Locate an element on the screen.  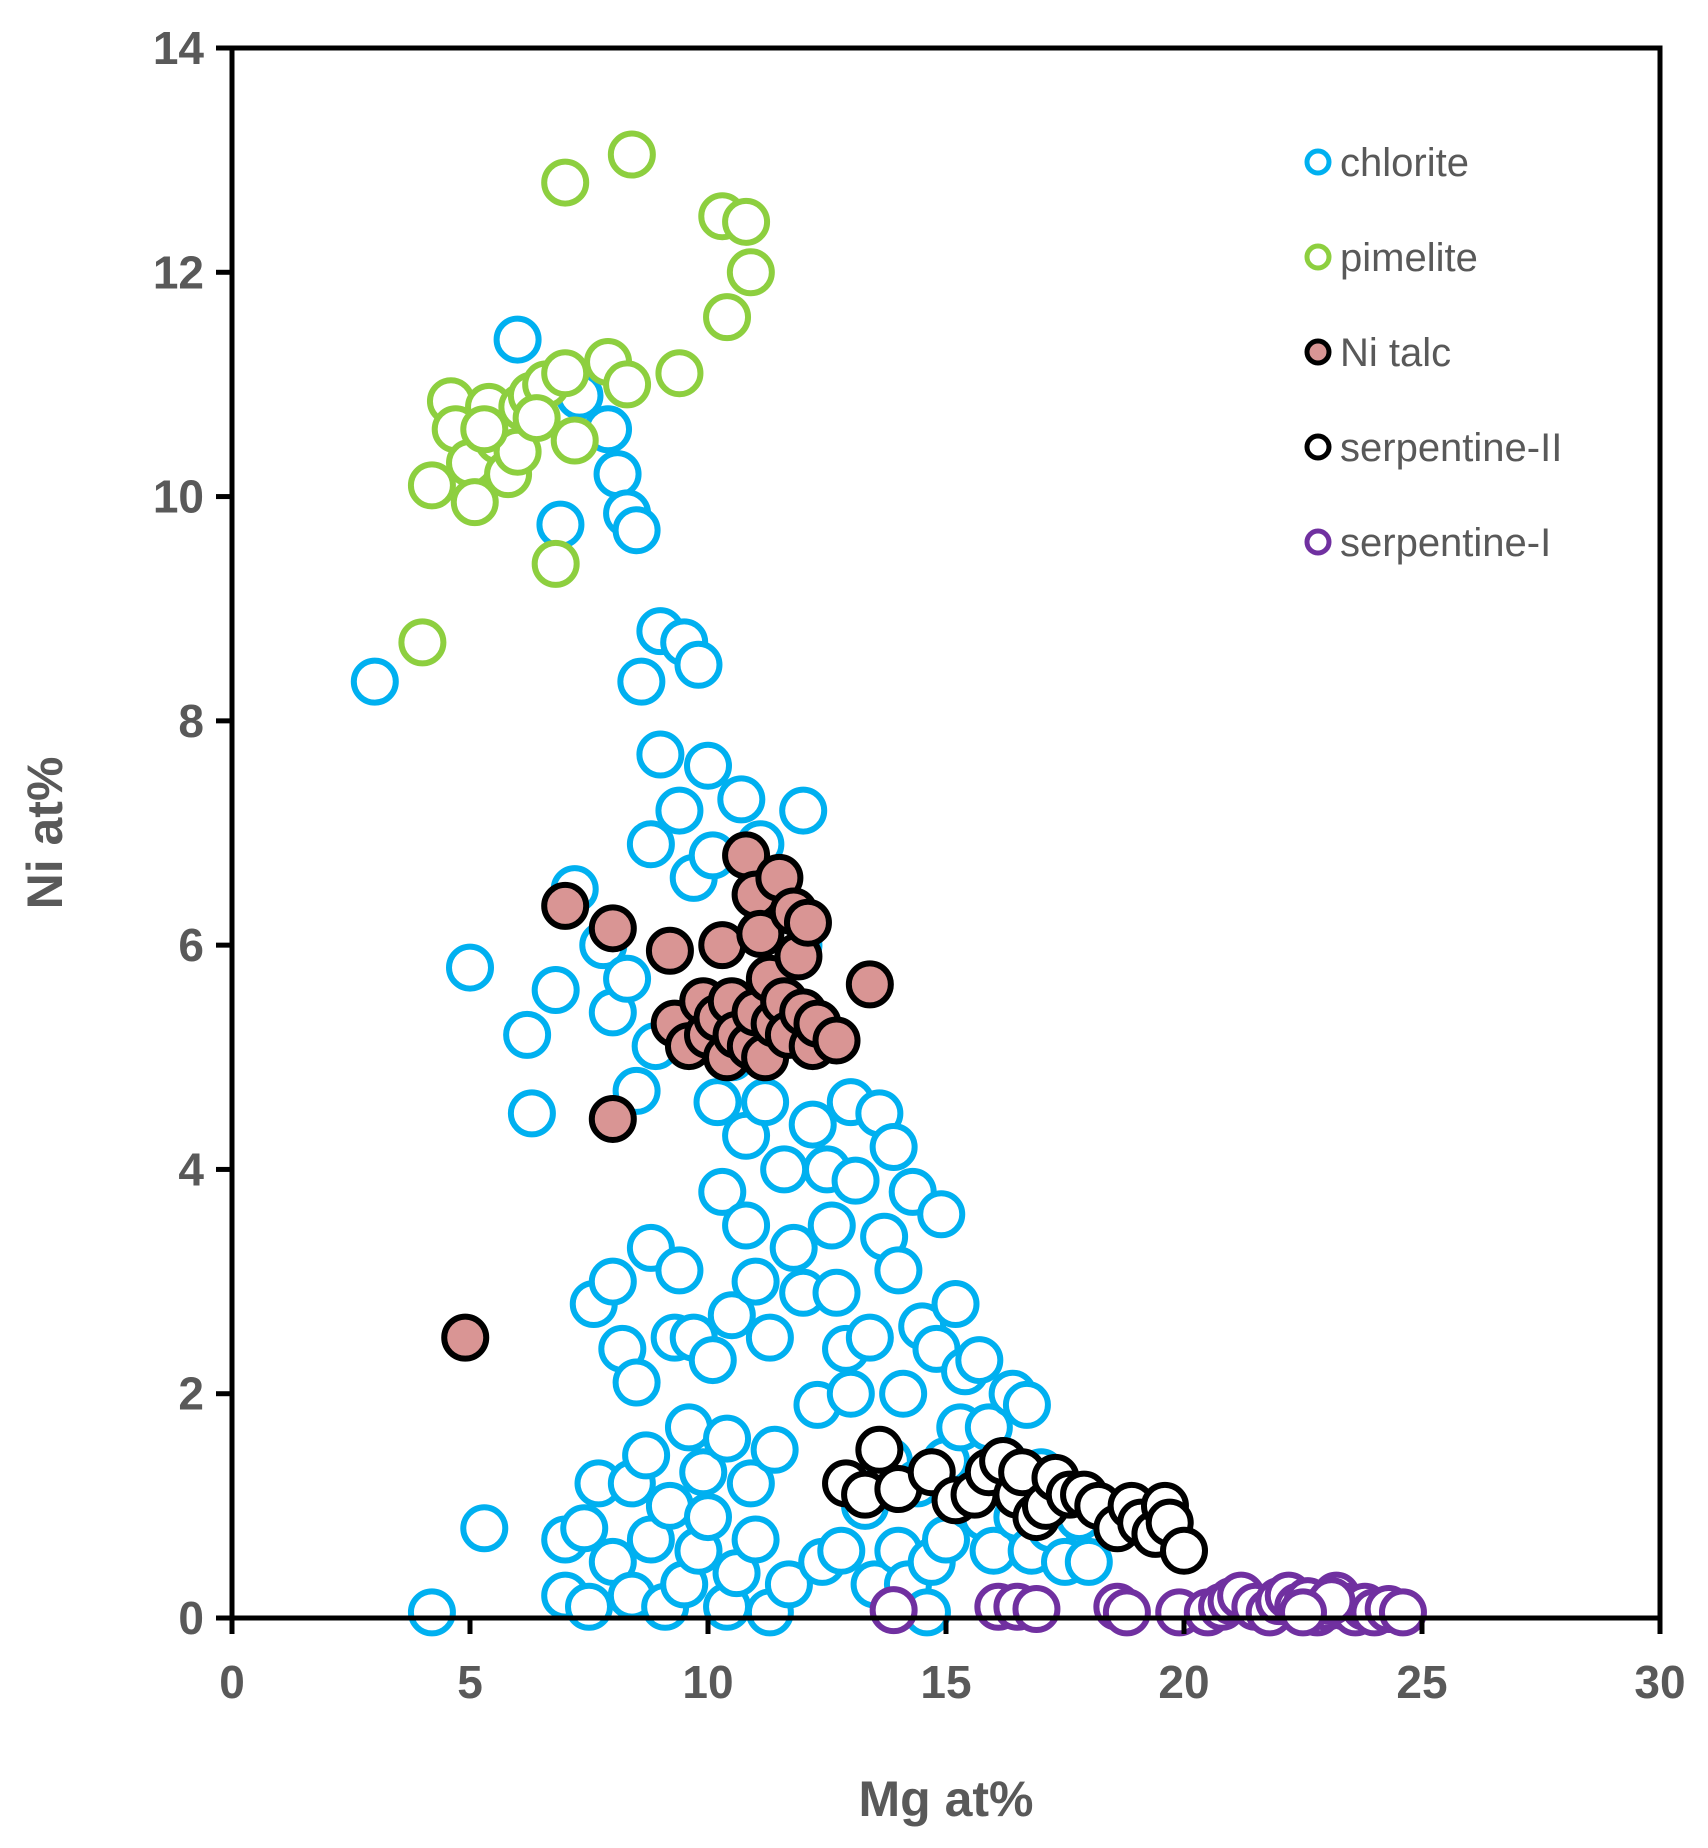
legend-label: chlorite is located at coordinates (1404, 163).